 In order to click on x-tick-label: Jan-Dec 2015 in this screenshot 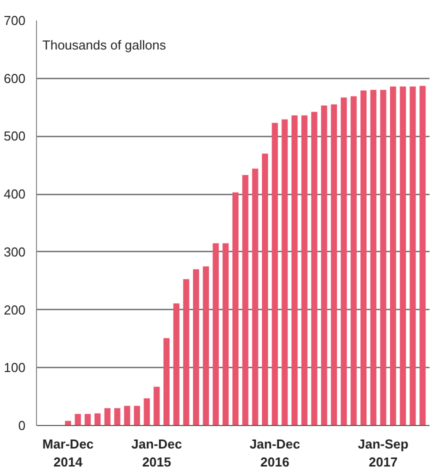, I will do `click(156, 453)`.